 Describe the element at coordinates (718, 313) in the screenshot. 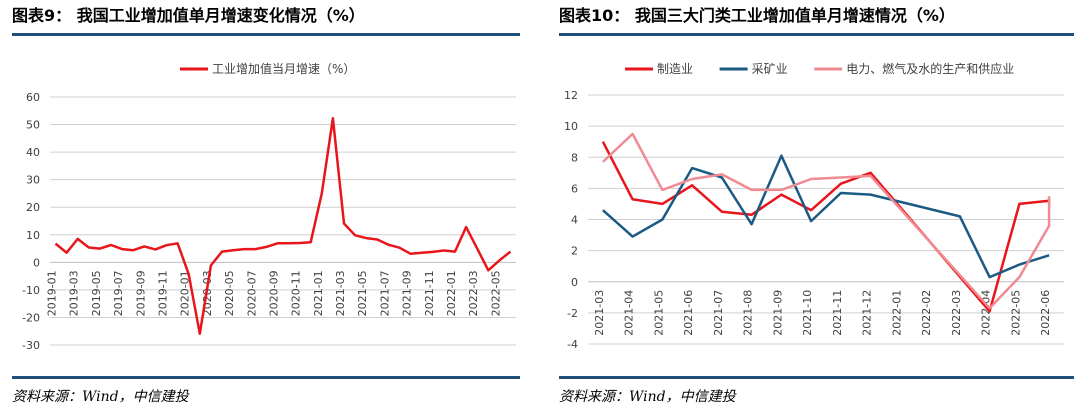

I see `right-x-tick-label: 2021-07` at that location.